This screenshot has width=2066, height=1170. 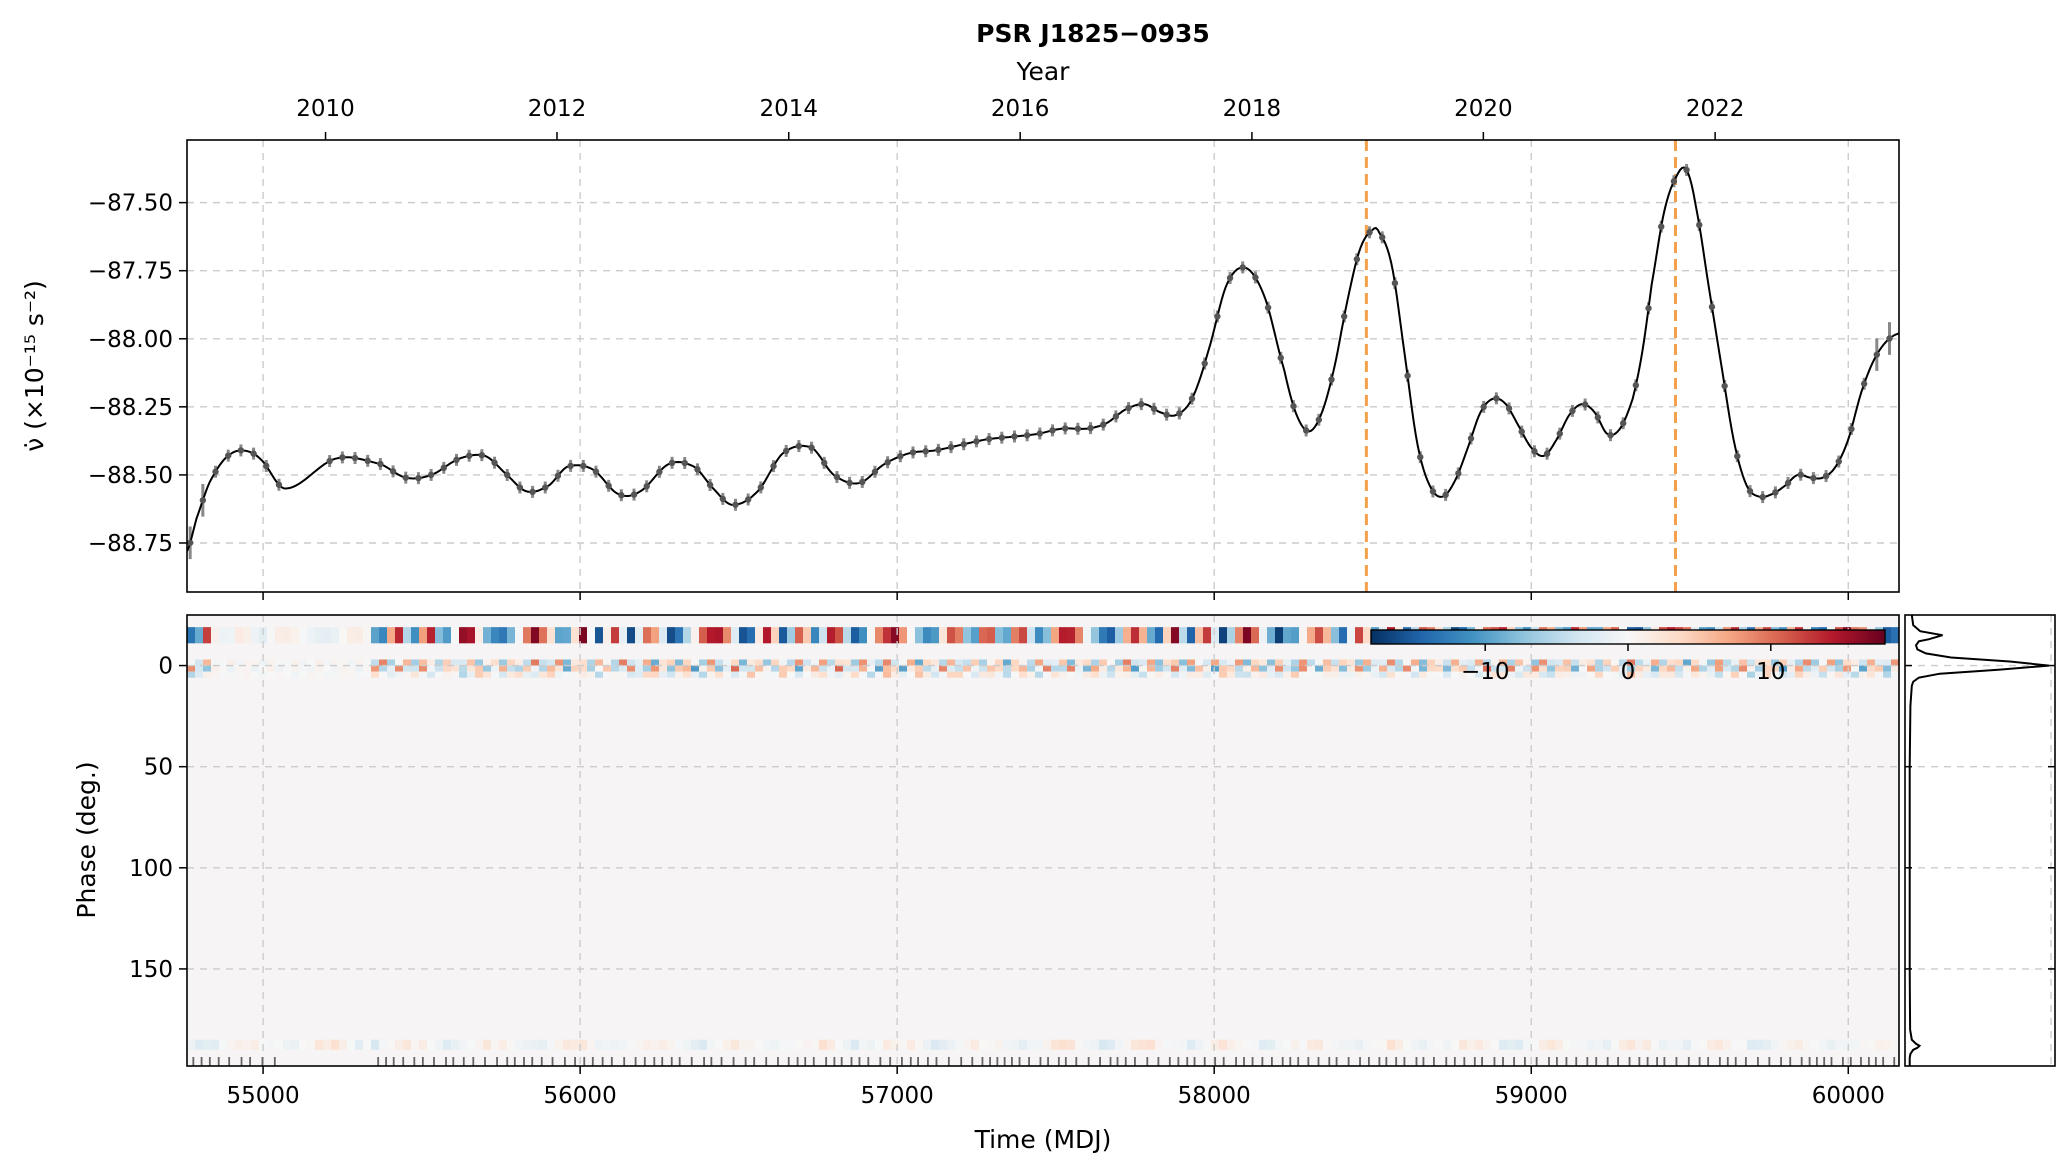 What do you see at coordinates (1043, 71) in the screenshot?
I see `top-axis-label: Year` at bounding box center [1043, 71].